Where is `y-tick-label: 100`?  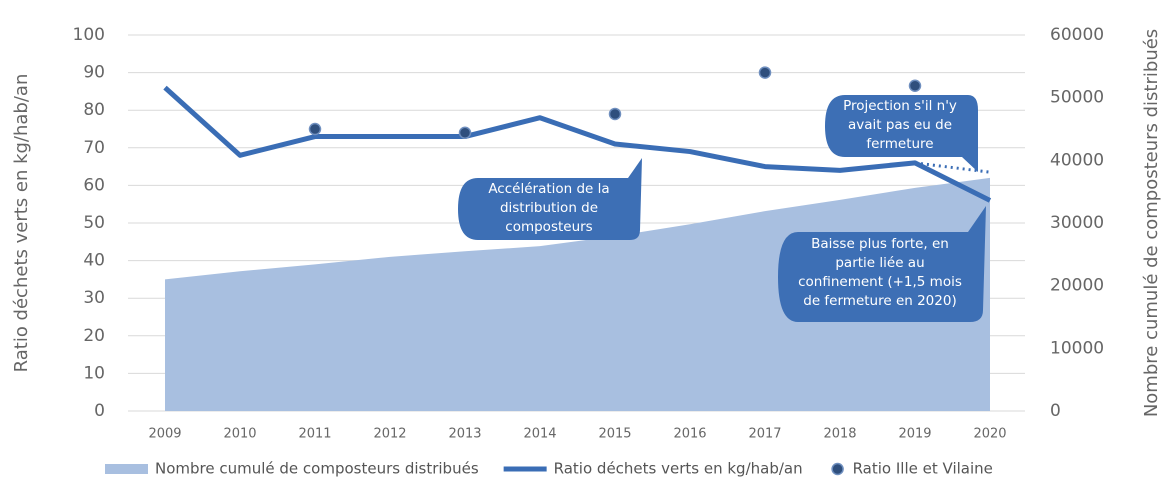
y-tick-label: 100 is located at coordinates (89, 35).